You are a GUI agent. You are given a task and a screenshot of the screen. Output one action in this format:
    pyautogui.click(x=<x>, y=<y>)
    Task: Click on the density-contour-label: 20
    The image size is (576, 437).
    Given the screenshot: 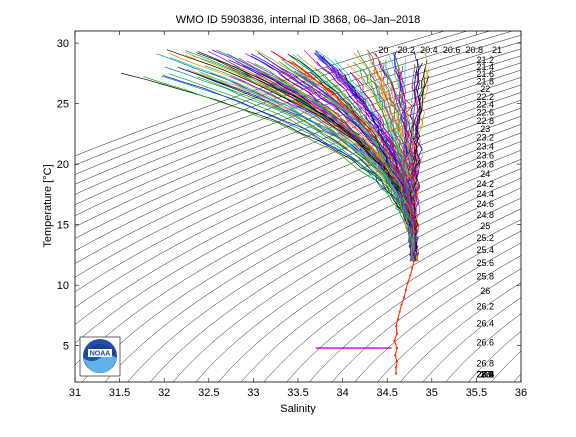 What is the action you would take?
    pyautogui.click(x=383, y=50)
    